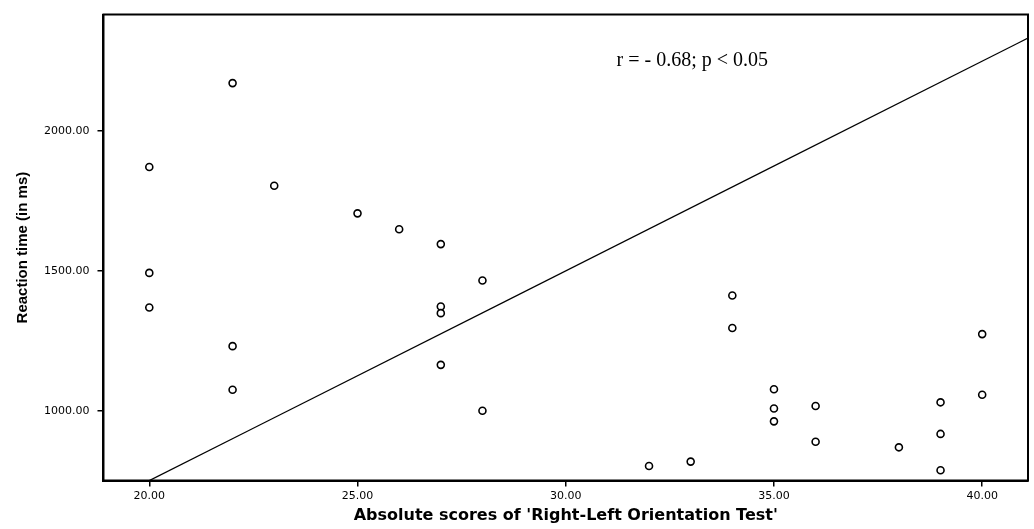 This screenshot has width=1034, height=529. What do you see at coordinates (357, 496) in the screenshot?
I see `x-tick-label: 25.00` at bounding box center [357, 496].